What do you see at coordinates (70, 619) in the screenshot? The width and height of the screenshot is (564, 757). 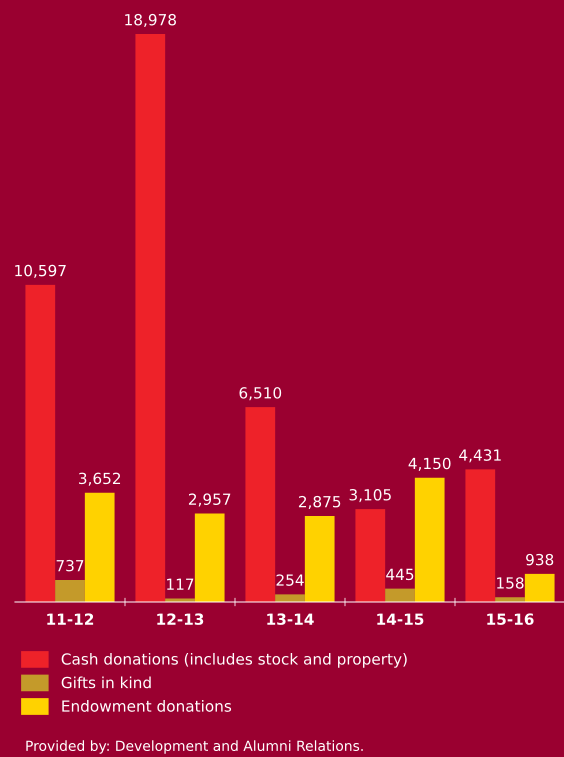 I see `x-tick-label: 11-12` at bounding box center [70, 619].